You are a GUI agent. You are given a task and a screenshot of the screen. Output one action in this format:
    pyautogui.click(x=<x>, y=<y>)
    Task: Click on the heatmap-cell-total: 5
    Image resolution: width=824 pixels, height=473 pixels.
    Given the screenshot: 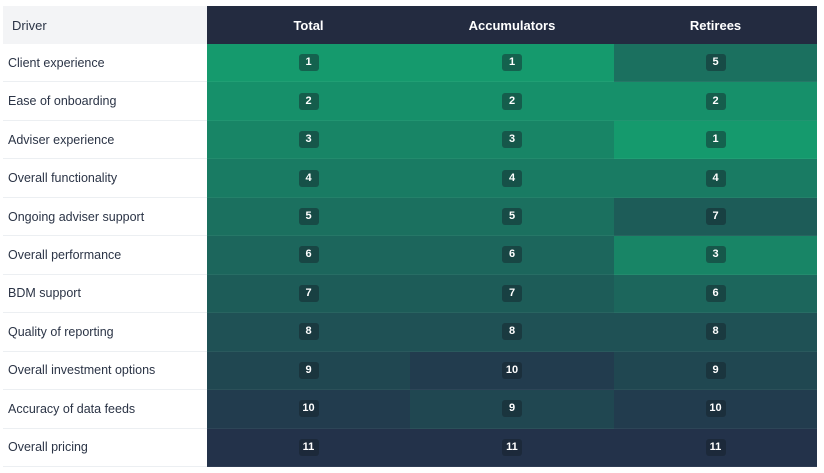 What is the action you would take?
    pyautogui.click(x=308, y=217)
    